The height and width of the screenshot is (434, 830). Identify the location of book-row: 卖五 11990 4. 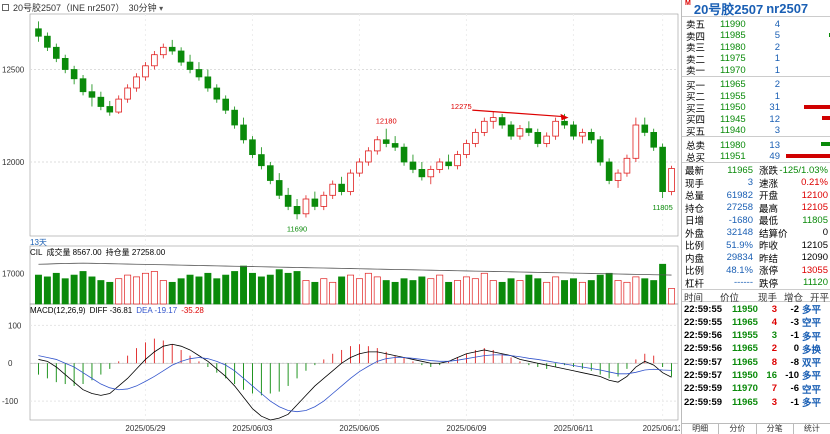
(756, 24).